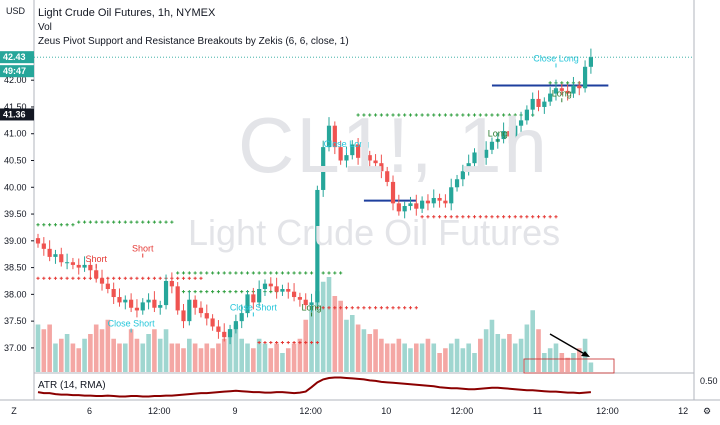  I want to click on price-tick-label: 37.50, so click(15, 321).